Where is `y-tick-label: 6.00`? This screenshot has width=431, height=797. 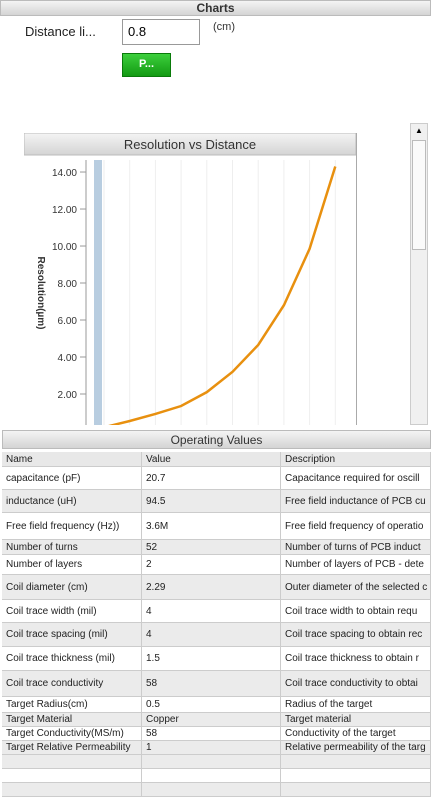
y-tick-label: 6.00 is located at coordinates (68, 321).